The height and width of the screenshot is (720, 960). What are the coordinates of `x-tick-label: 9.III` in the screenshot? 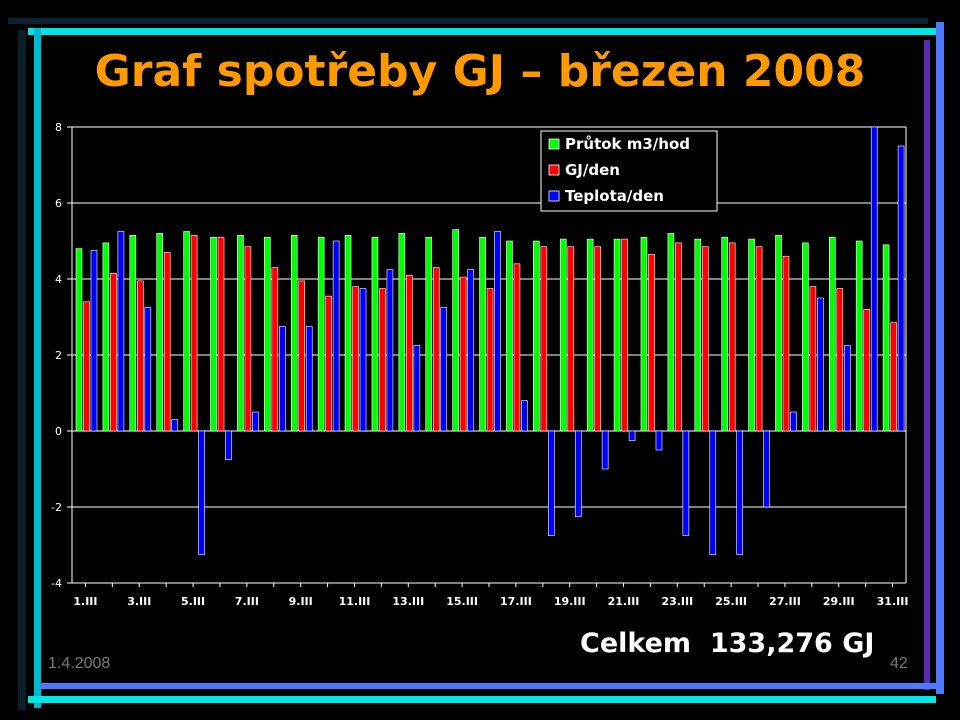 It's located at (301, 601).